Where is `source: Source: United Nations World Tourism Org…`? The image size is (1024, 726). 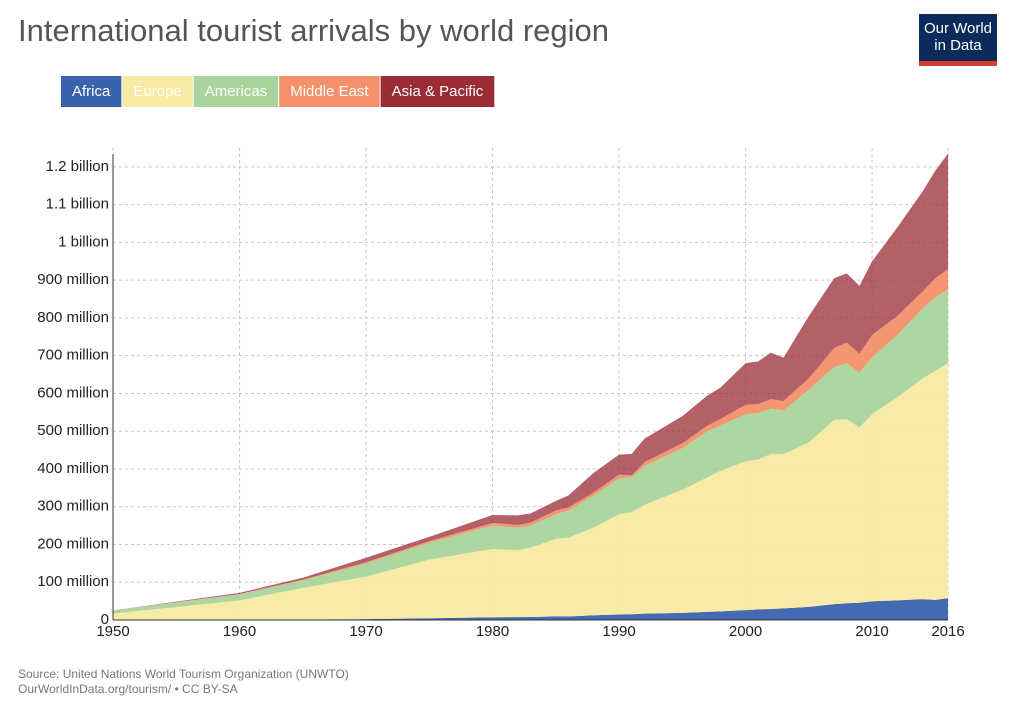
source: Source: United Nations World Tourism Org… is located at coordinates (183, 674).